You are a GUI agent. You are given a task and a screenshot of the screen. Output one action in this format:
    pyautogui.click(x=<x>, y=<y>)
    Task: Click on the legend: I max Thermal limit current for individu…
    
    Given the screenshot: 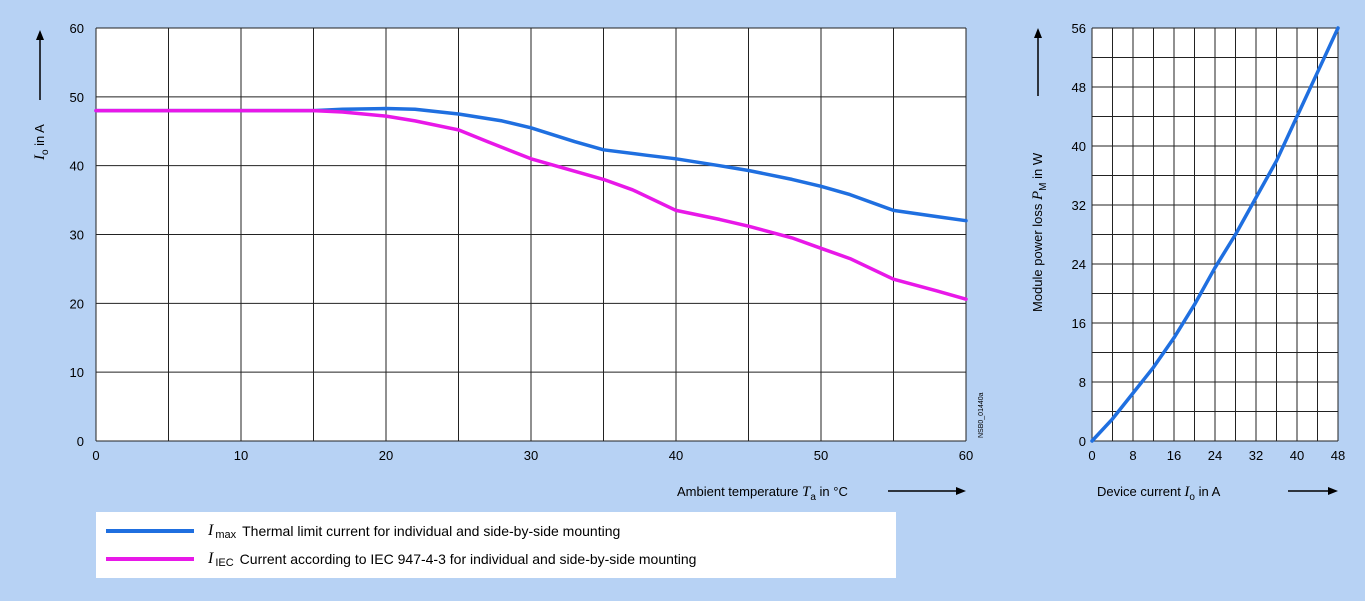 What is the action you would take?
    pyautogui.click(x=496, y=545)
    